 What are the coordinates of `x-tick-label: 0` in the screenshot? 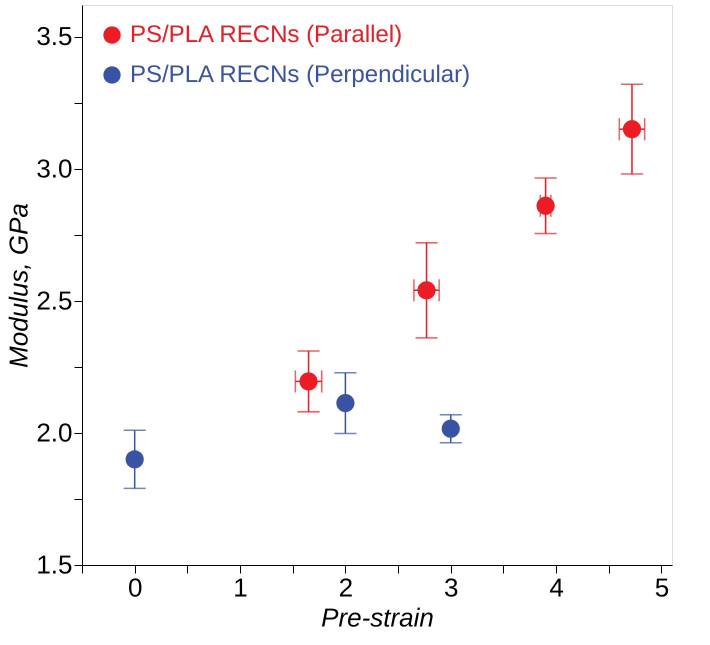 It's located at (135, 587).